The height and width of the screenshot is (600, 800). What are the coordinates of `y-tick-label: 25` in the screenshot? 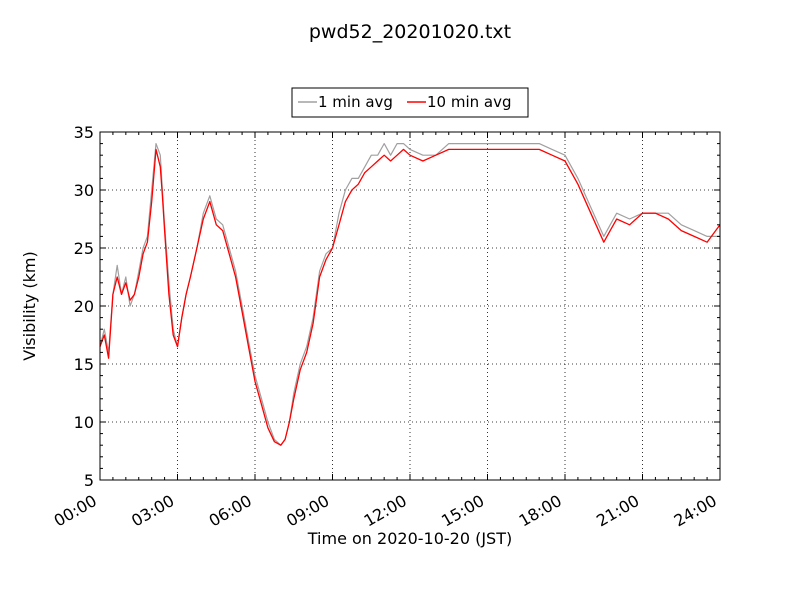 It's located at (84, 248).